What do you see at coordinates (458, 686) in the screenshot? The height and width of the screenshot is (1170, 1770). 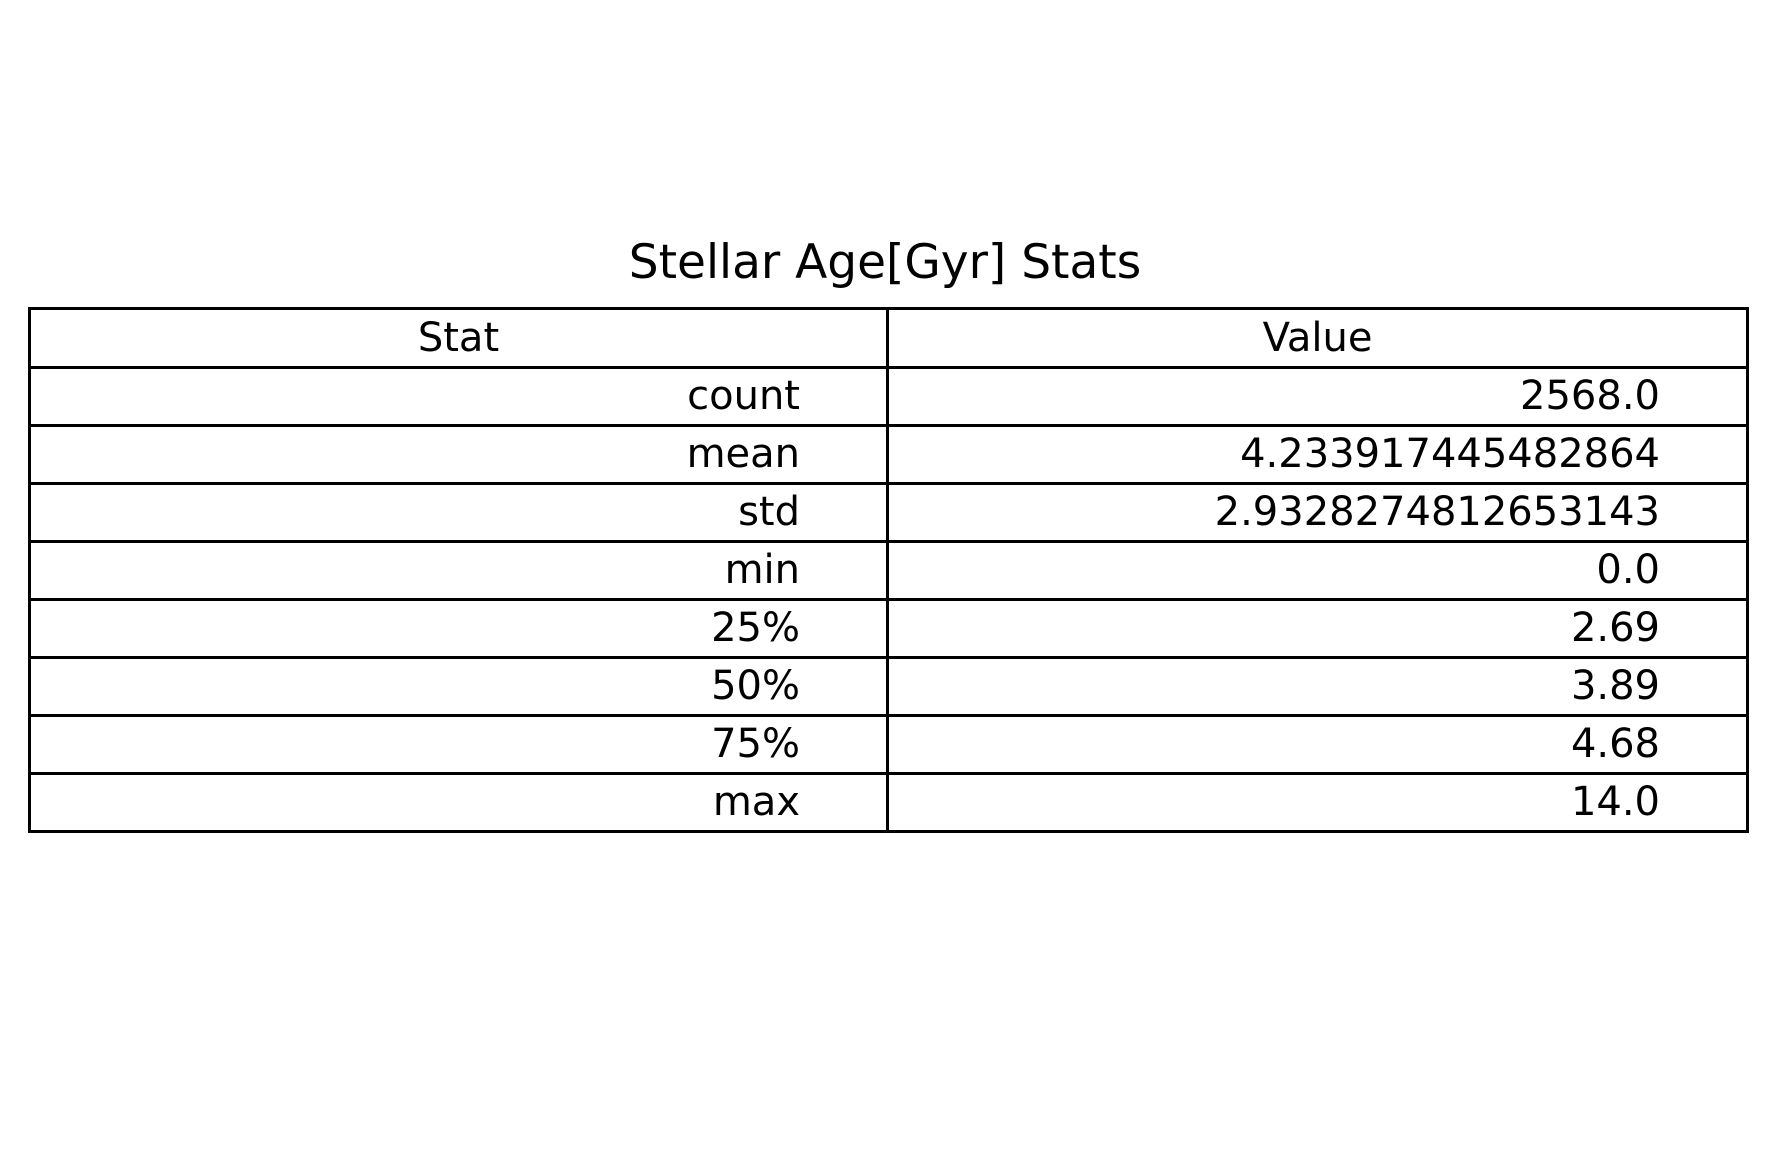 I see `stat-cell: 50%` at bounding box center [458, 686].